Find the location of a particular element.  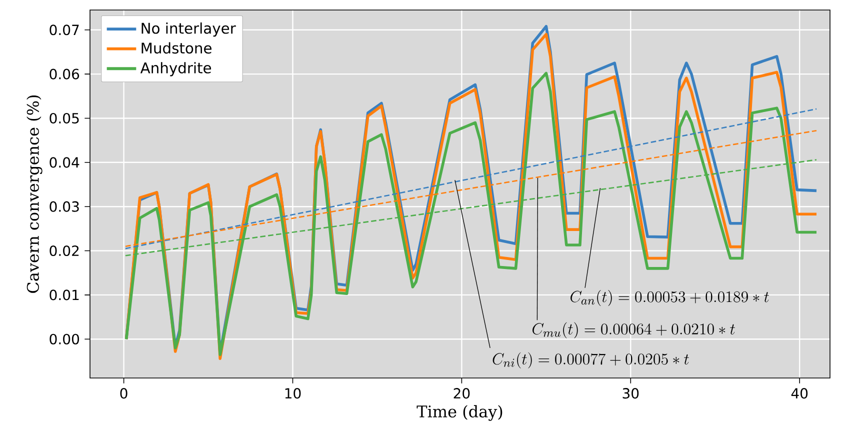

x-tick-label: 20 is located at coordinates (462, 393).